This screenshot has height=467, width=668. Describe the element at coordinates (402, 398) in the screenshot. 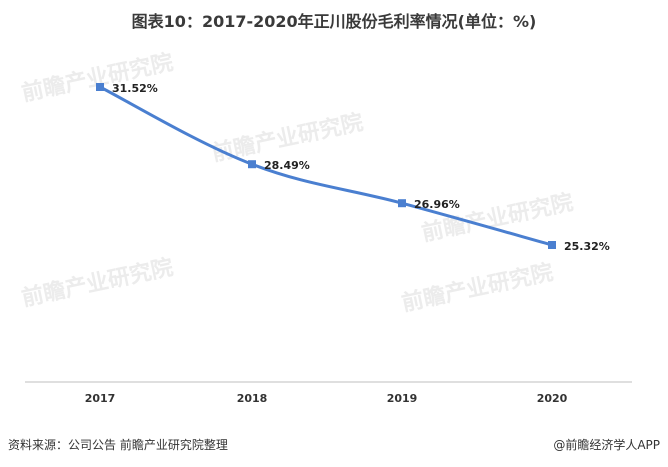

I see `x-tick-label: 2019` at that location.